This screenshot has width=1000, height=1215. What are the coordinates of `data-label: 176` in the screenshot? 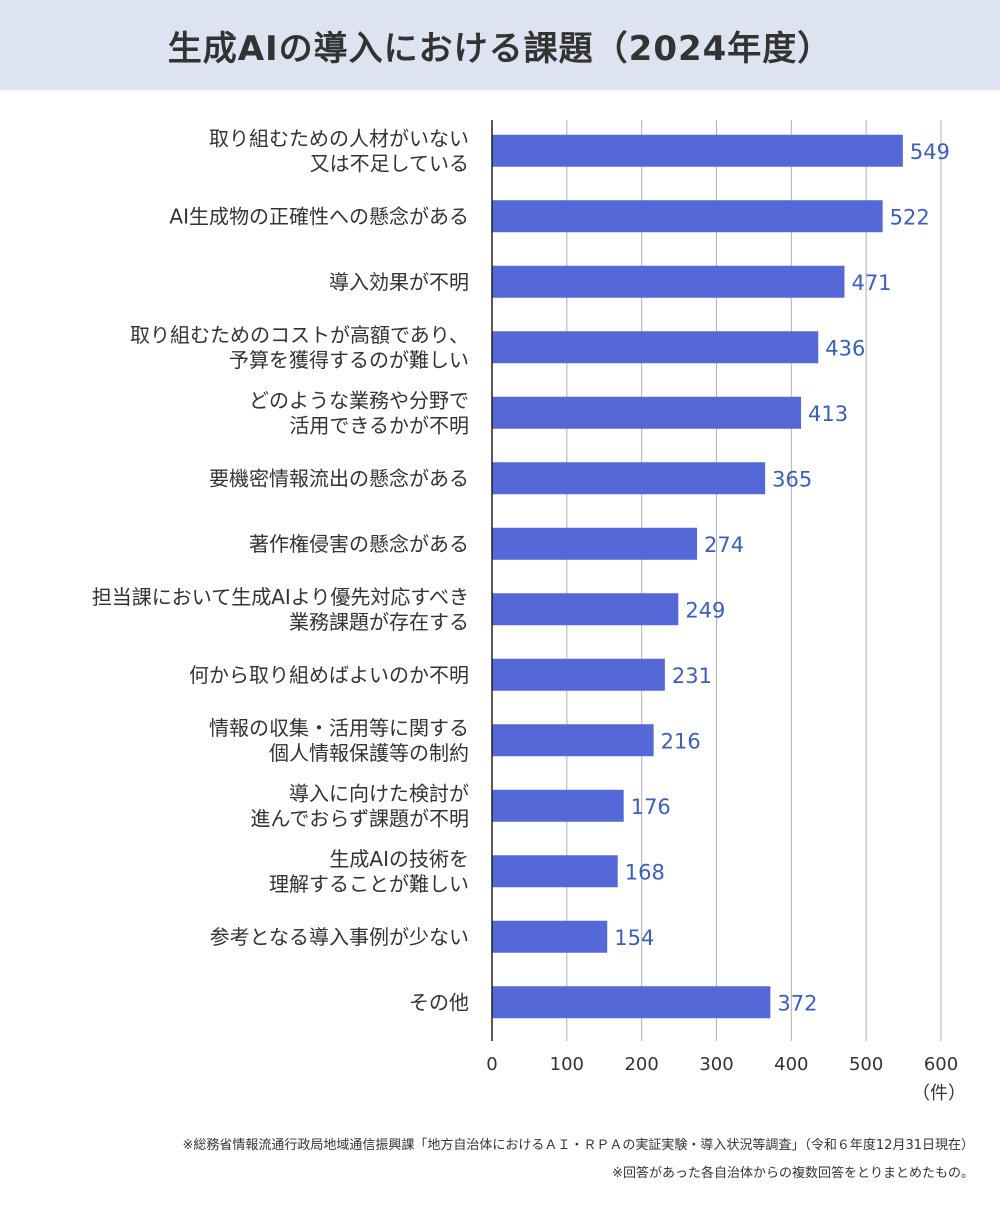 It's located at (651, 807).